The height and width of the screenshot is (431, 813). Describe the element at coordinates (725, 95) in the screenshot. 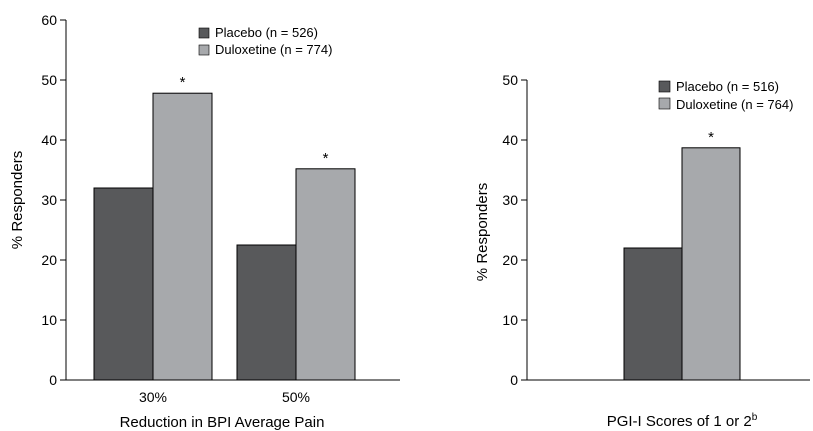

I see `right-legend: Placebo (n = 516) Duloxetine (n = 764)` at that location.